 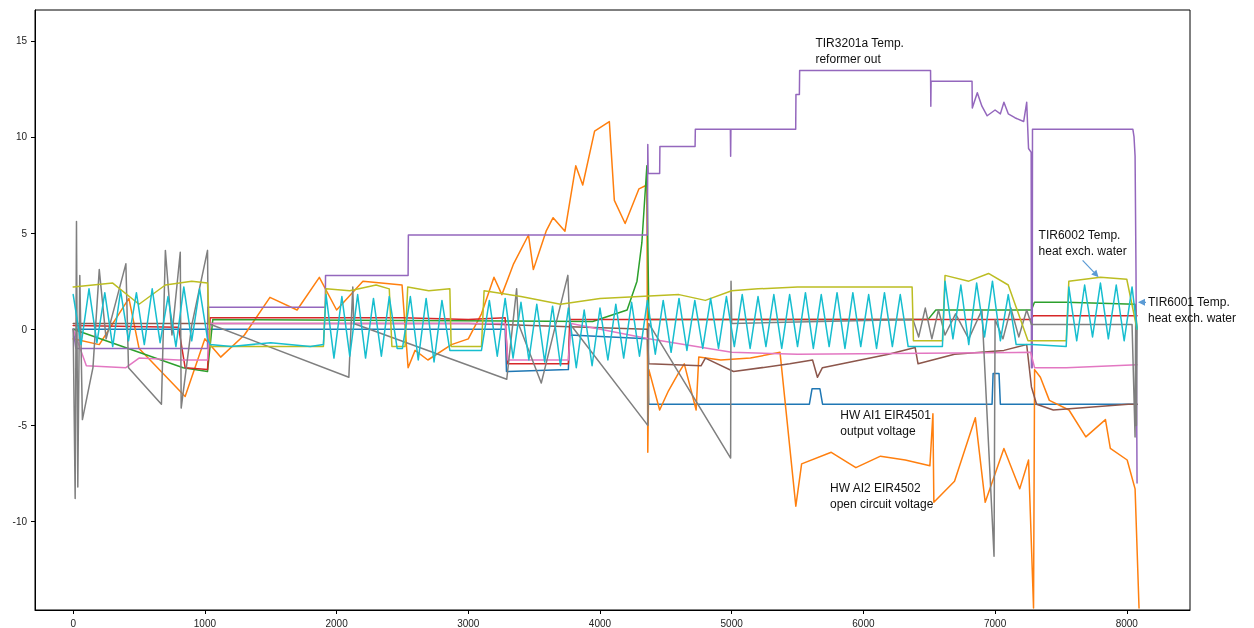 I want to click on x-tick-label: 0, so click(x=73, y=622).